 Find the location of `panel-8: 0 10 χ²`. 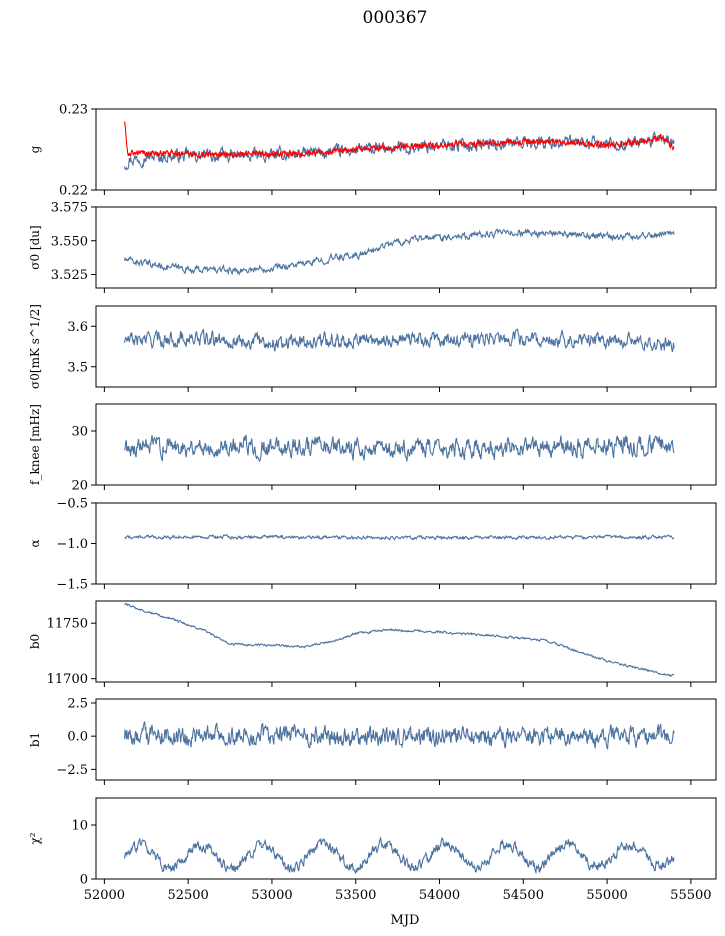

panel-8: 0 10 χ² is located at coordinates (372, 842).